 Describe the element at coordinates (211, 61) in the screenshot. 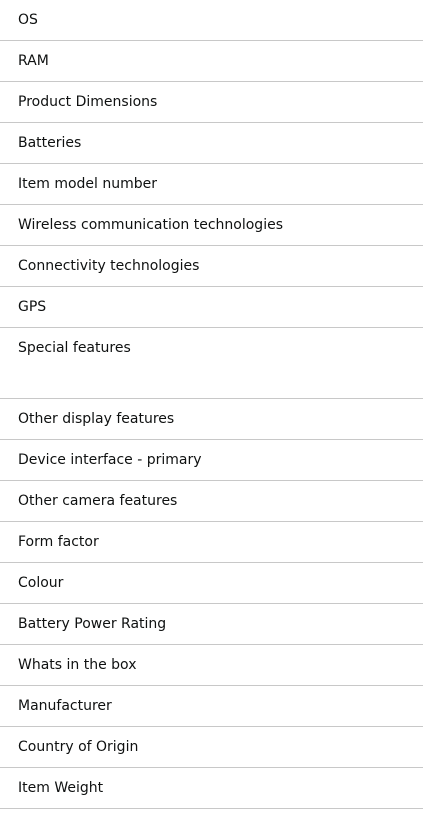

I see `spec-row-ram: RAM` at that location.